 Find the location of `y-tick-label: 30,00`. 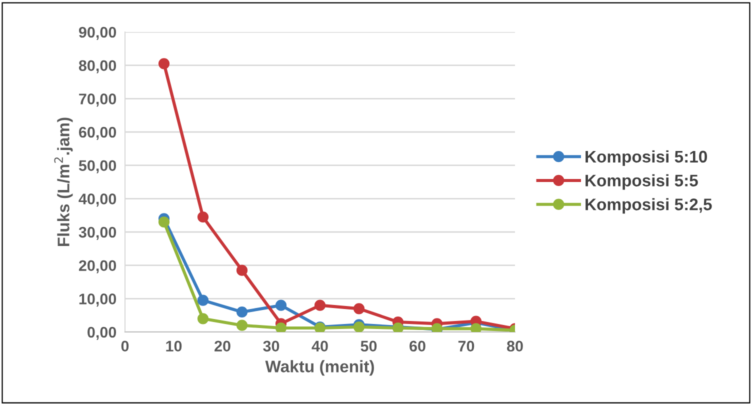

y-tick-label: 30,00 is located at coordinates (97, 233).